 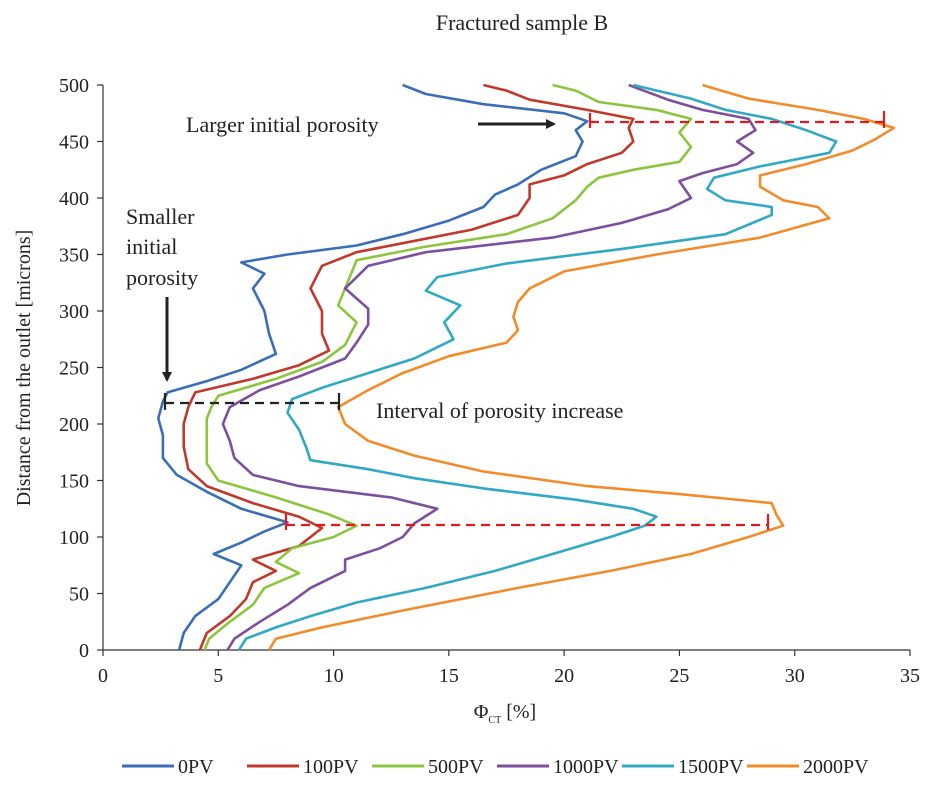 What do you see at coordinates (456, 767) in the screenshot?
I see `legend-label: 500PV` at bounding box center [456, 767].